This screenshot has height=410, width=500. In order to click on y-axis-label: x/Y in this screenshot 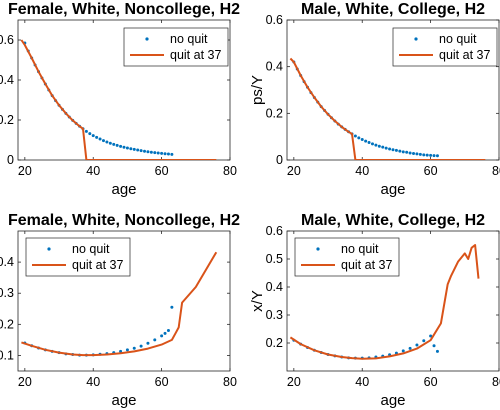, I will do `click(257, 301)`.